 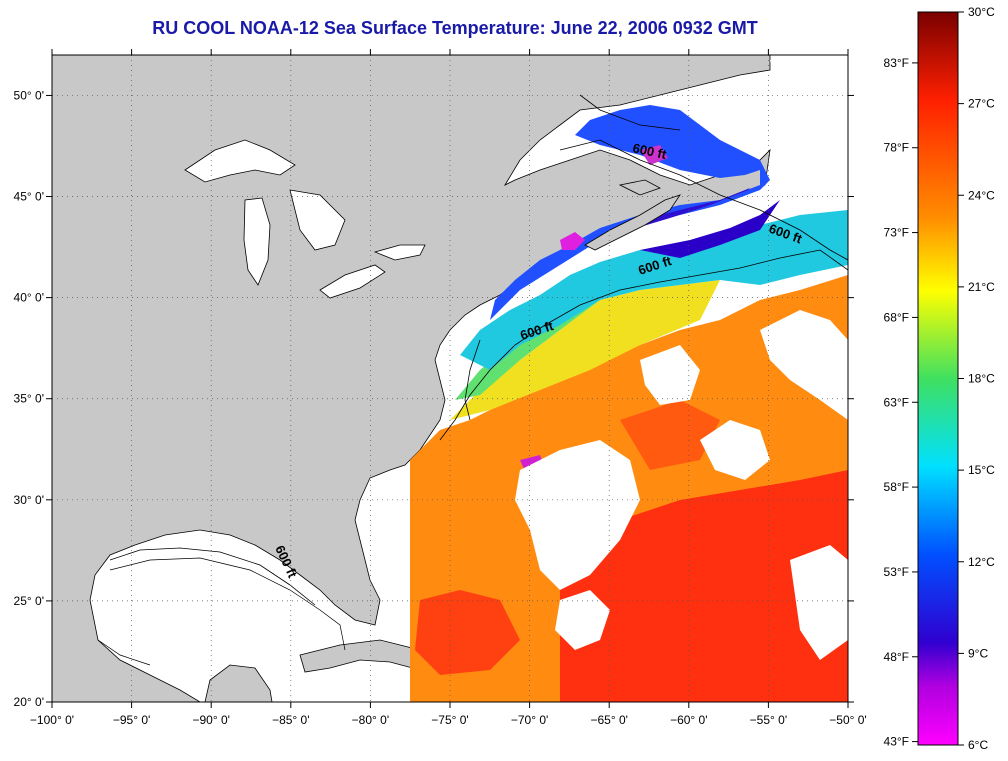 What do you see at coordinates (981, 562) in the screenshot?
I see `colorbar-celsius-label: 12°C` at bounding box center [981, 562].